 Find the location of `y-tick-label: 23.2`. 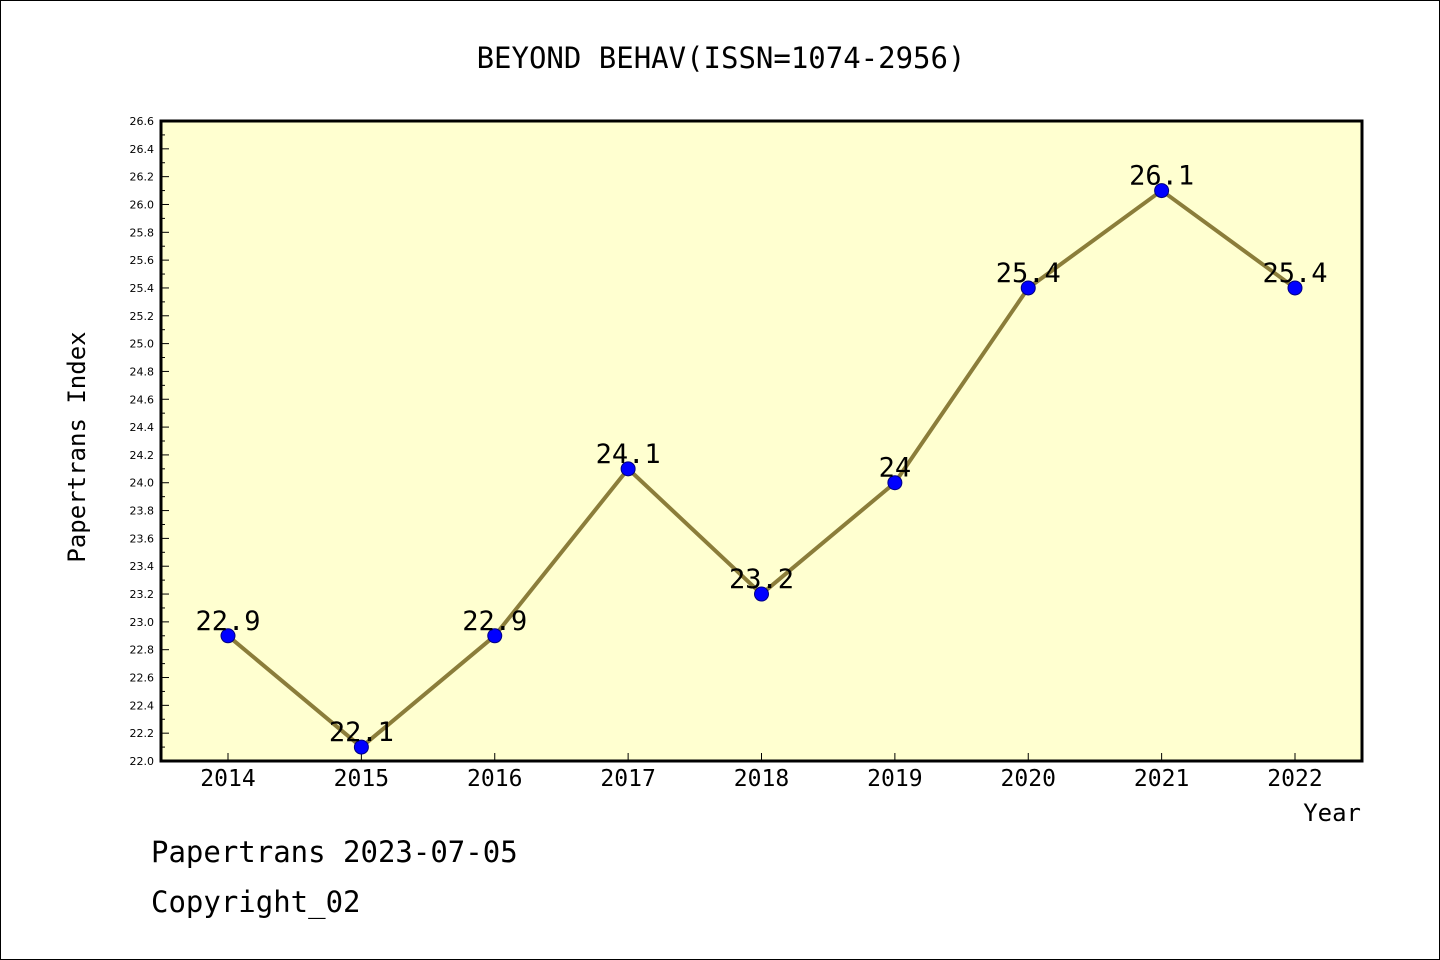

y-tick-label: 23.2 is located at coordinates (142, 594).